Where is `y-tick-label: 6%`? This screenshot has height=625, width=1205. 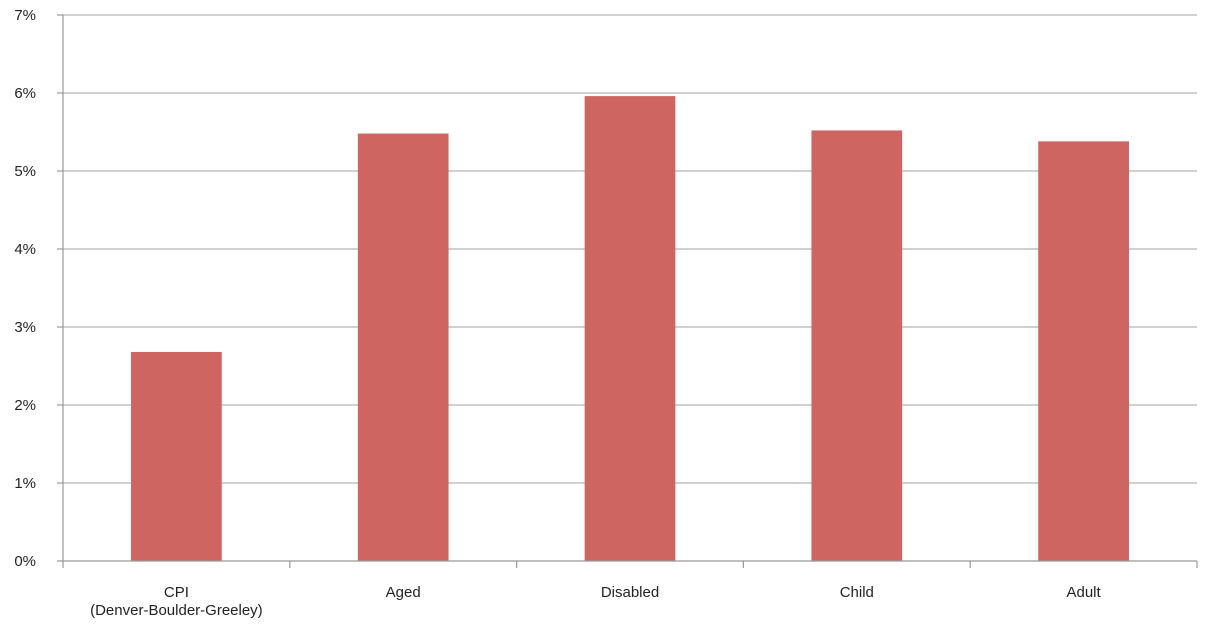
y-tick-label: 6% is located at coordinates (25, 93).